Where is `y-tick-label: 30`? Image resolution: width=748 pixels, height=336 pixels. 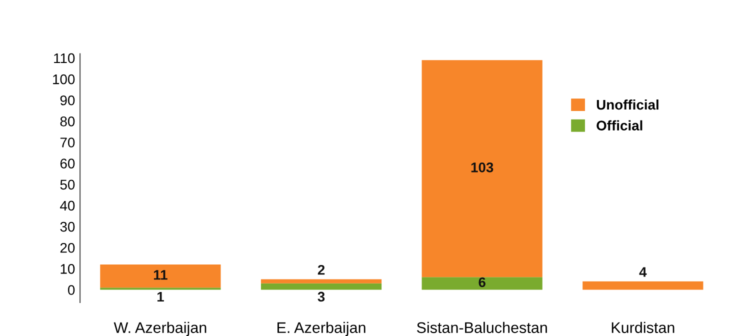
y-tick-label: 30 is located at coordinates (67, 227).